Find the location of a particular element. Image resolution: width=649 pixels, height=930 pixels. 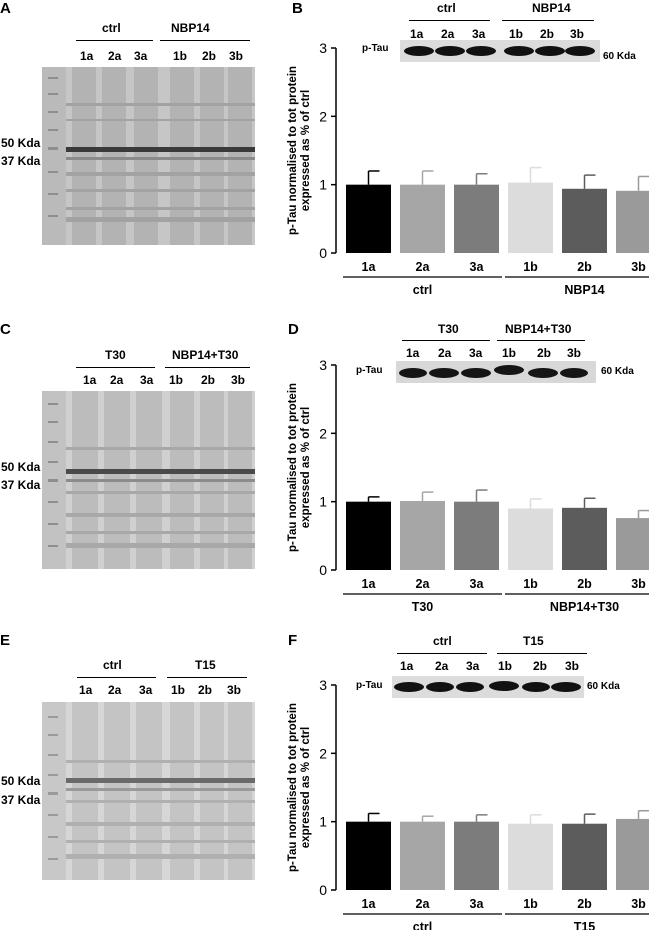

blot-bands is located at coordinates (493, 371).